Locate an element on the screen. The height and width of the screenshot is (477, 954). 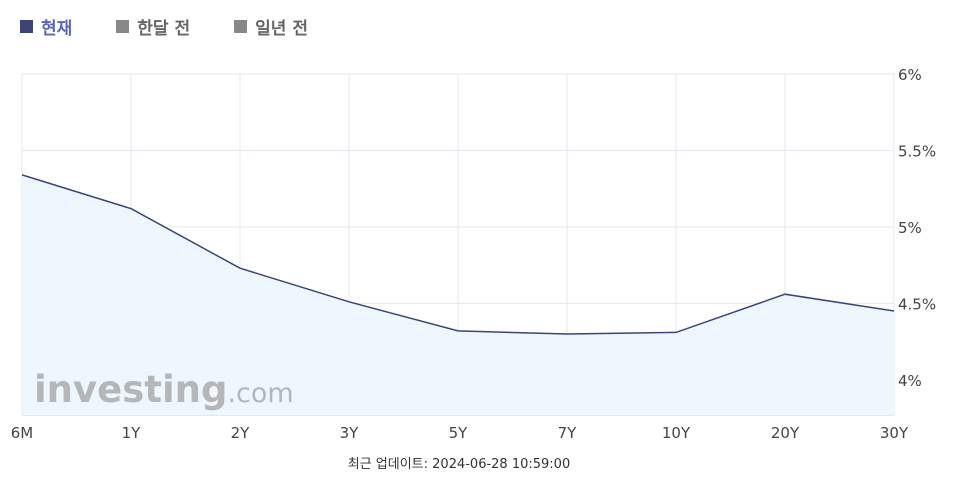
x-tick-label: 5Y is located at coordinates (459, 433).